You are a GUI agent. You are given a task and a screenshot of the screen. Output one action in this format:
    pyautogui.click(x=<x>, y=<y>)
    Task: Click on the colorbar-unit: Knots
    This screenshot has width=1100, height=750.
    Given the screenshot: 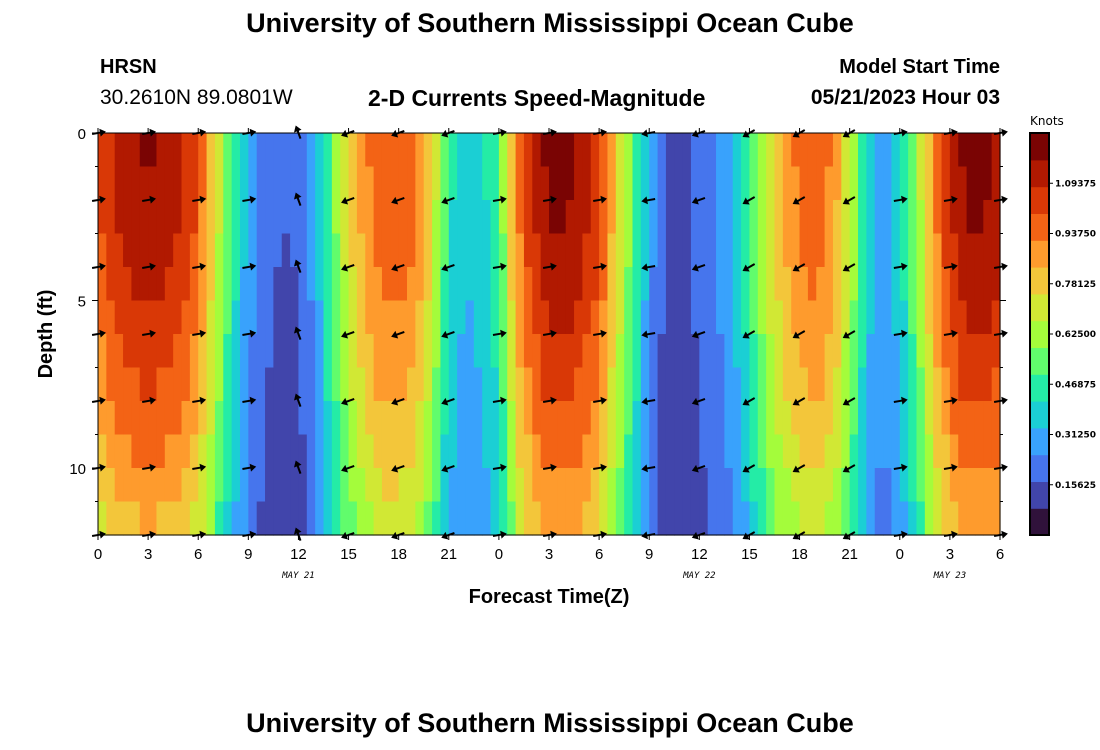 What is the action you would take?
    pyautogui.click(x=1047, y=121)
    